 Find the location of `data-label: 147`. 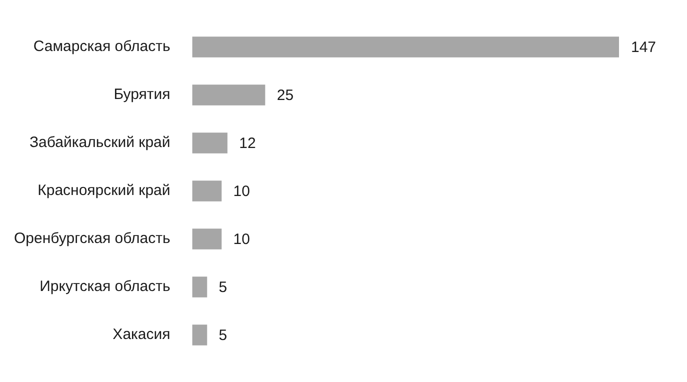

data-label: 147 is located at coordinates (643, 47).